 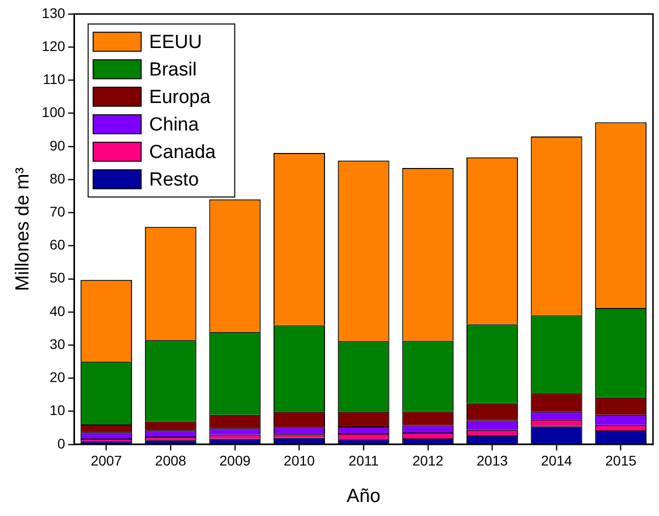 What do you see at coordinates (492, 460) in the screenshot?
I see `x-tick-label: 2013` at bounding box center [492, 460].